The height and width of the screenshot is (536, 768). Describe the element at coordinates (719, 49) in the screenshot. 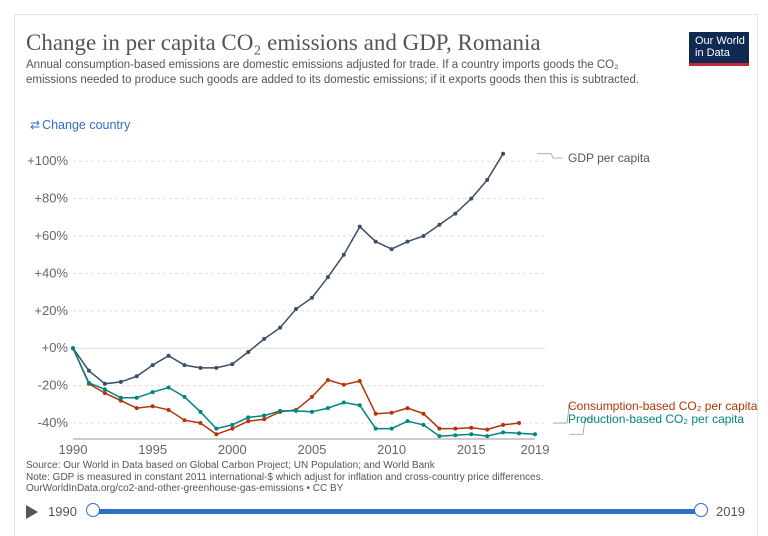

I see `owid-logo: Our World in Data` at that location.